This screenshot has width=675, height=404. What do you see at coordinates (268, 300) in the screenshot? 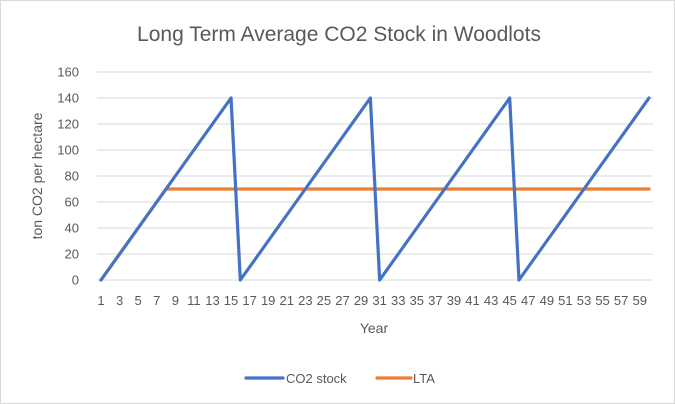
I see `x-tick-label: 19` at bounding box center [268, 300].